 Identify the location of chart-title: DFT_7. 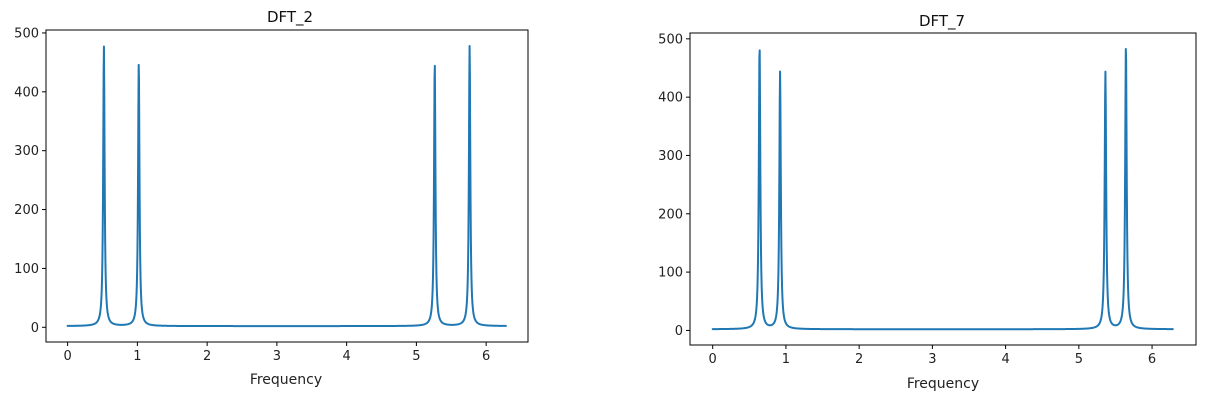
(942, 21).